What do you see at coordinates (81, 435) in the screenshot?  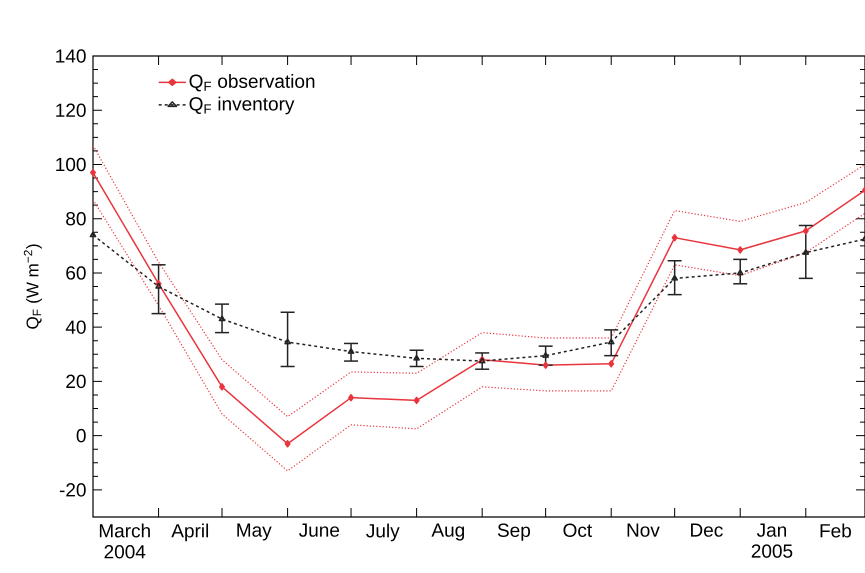 I see `y-tick-label: 0` at bounding box center [81, 435].